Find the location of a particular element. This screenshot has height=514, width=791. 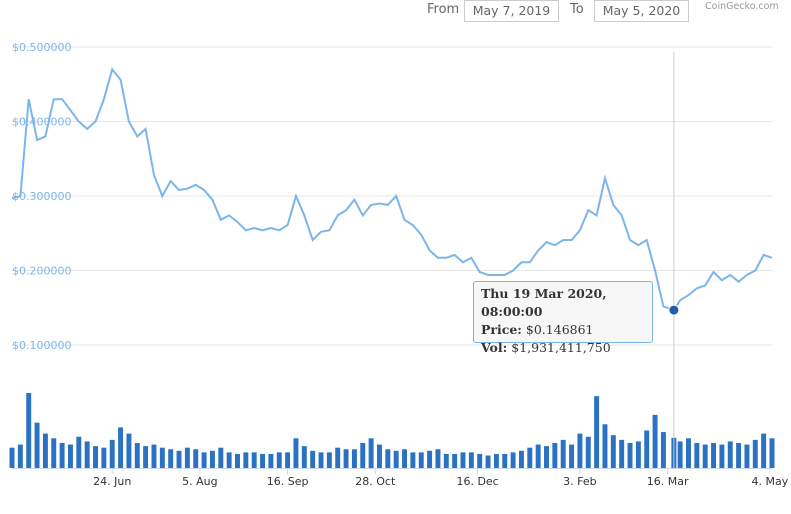

x-tick-label: 16. Sep is located at coordinates (288, 481).